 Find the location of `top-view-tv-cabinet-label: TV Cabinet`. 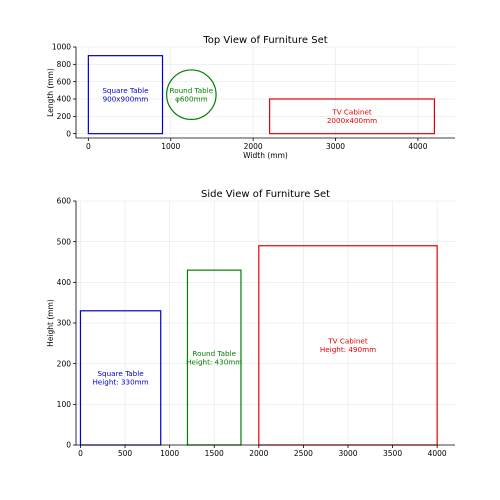

top-view-tv-cabinet-label: TV Cabinet is located at coordinates (351, 112).